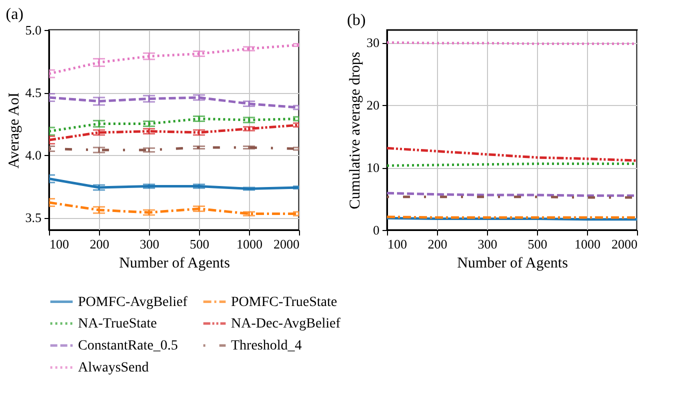  I want to click on y-tick-label: 4.5, so click(33, 92).